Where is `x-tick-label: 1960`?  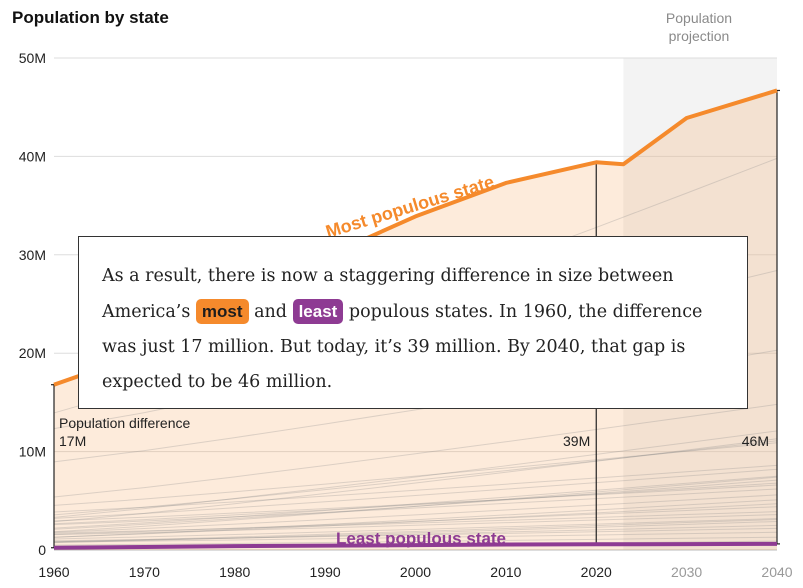
x-tick-label: 1960 is located at coordinates (53, 572).